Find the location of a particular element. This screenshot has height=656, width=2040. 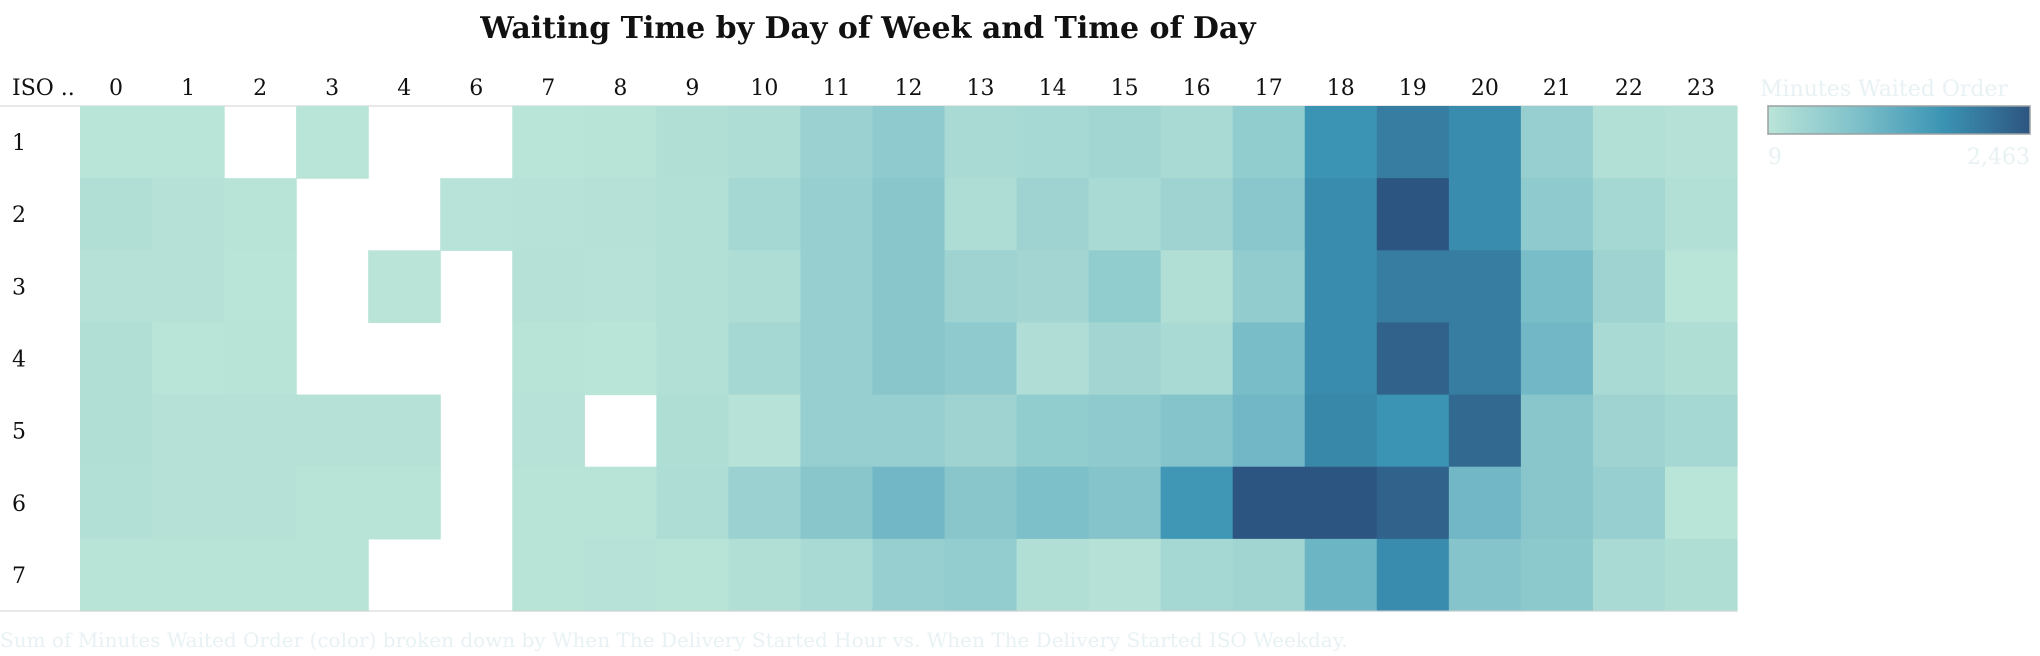

row-tick-label: 2 is located at coordinates (19, 215).